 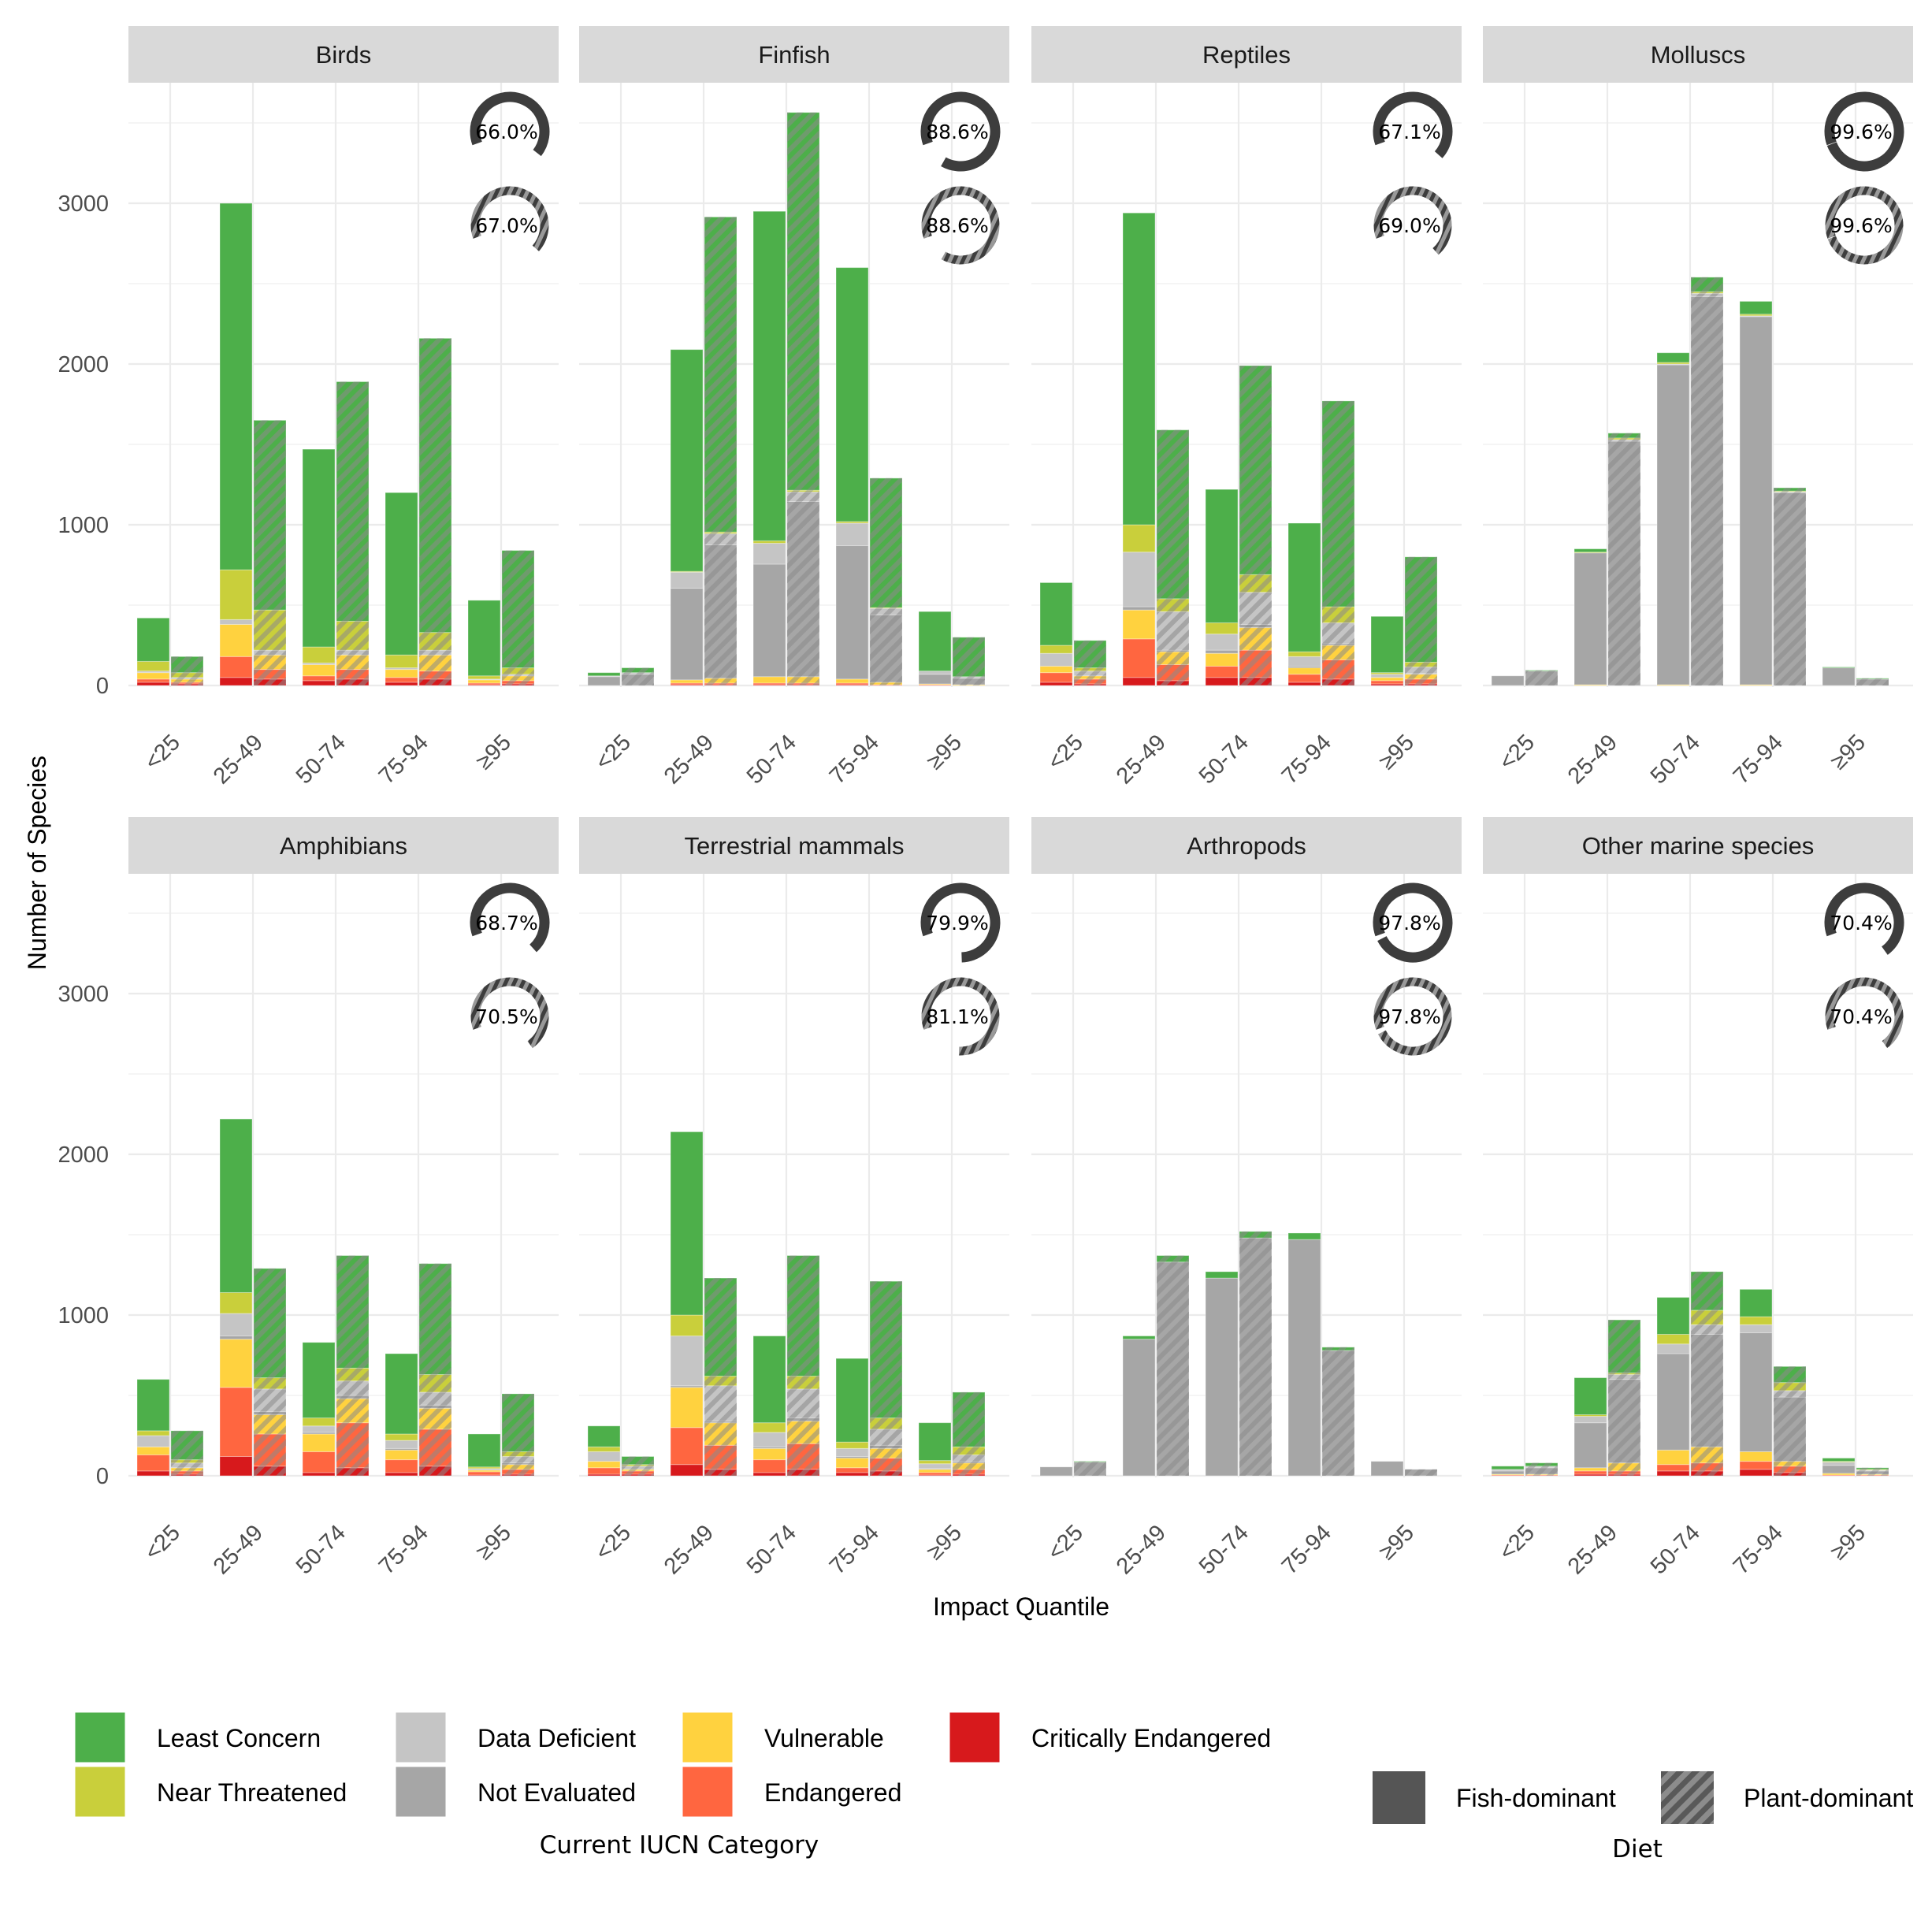 I want to click on facet-molluscs: Molluscs <25 25-49 50-74 75-94 ≥95 99.6% 99.6%, so click(x=1698, y=407).